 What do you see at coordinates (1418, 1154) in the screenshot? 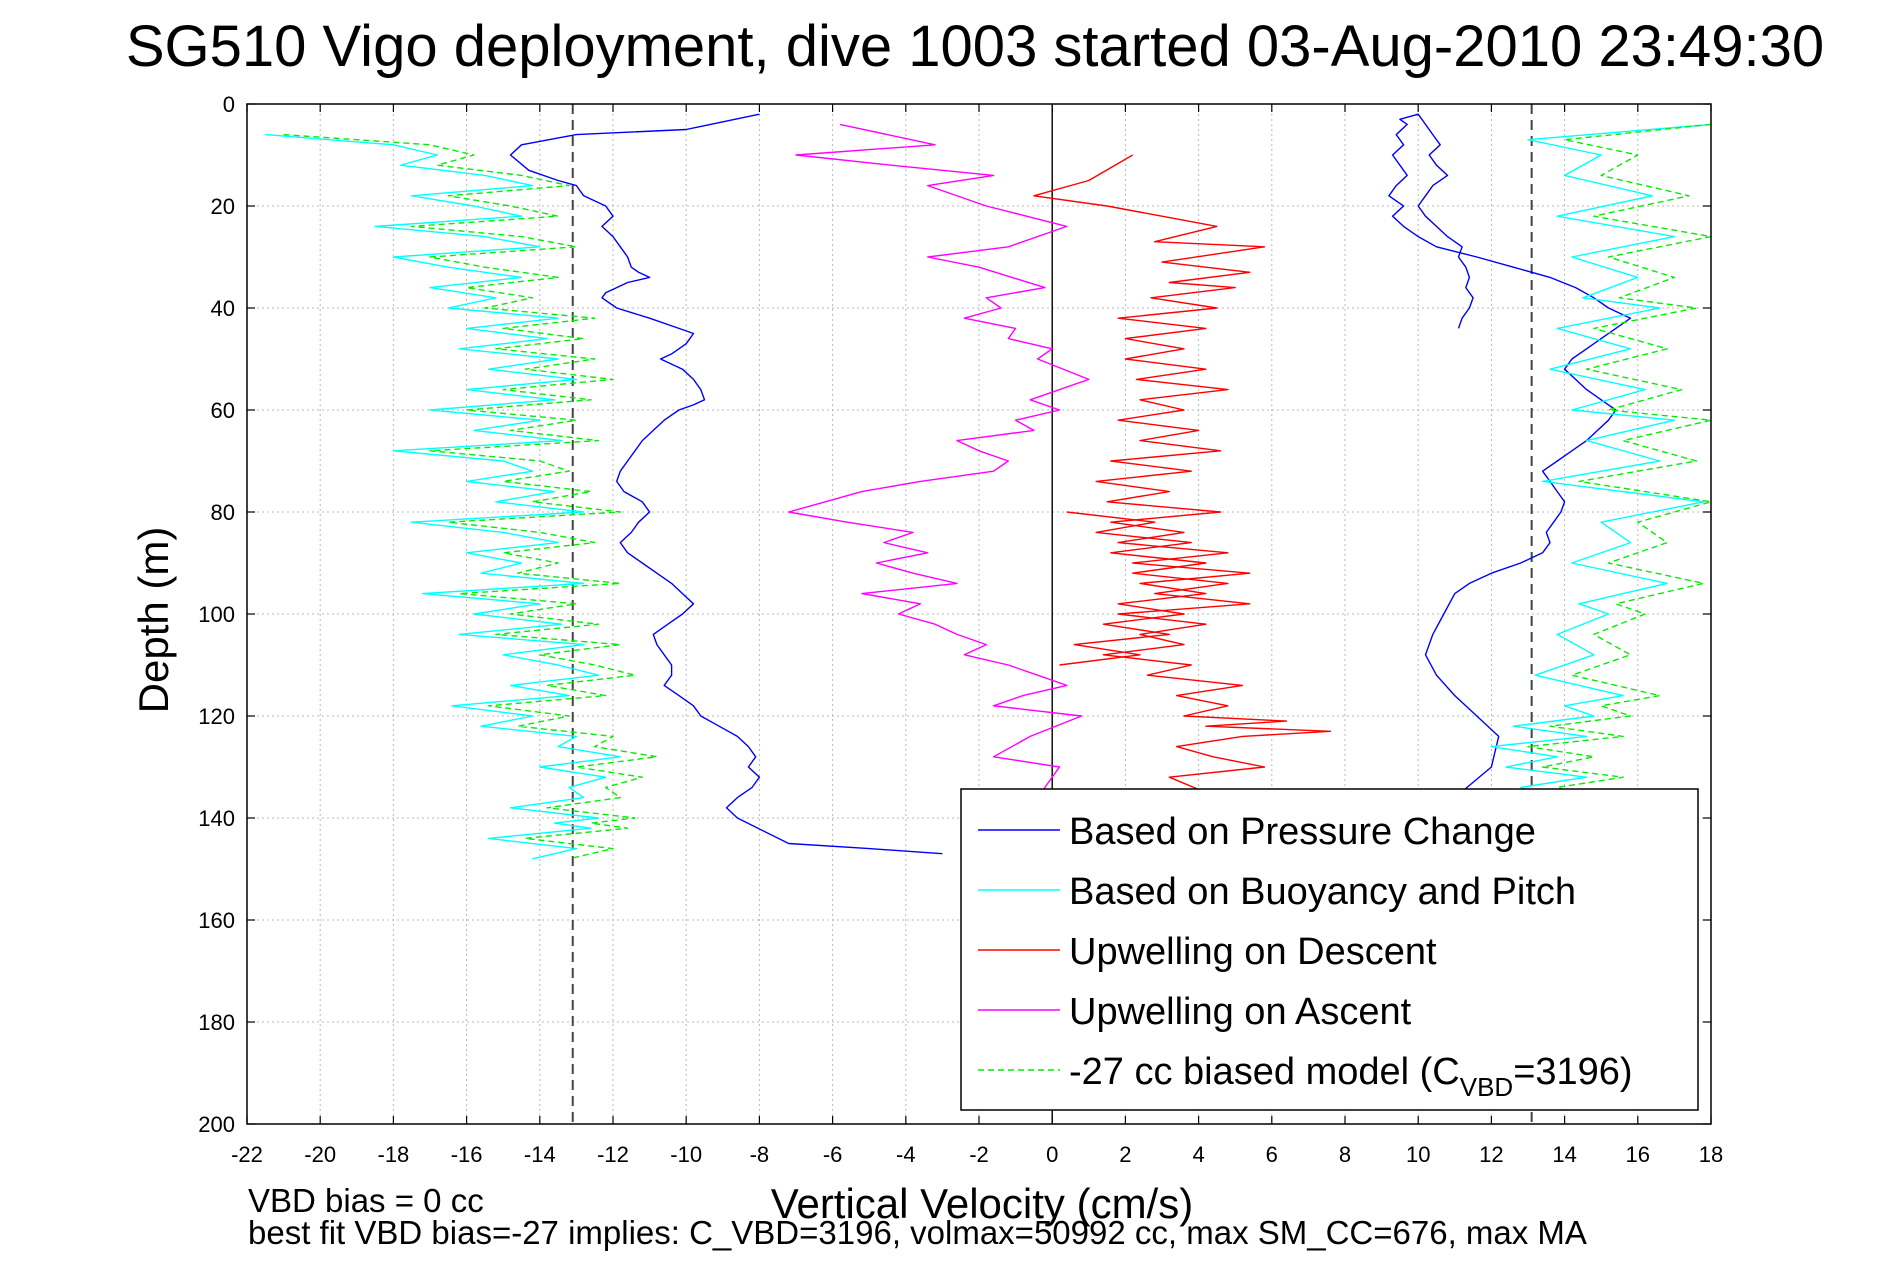
I see `x-tick-label: 10` at bounding box center [1418, 1154].